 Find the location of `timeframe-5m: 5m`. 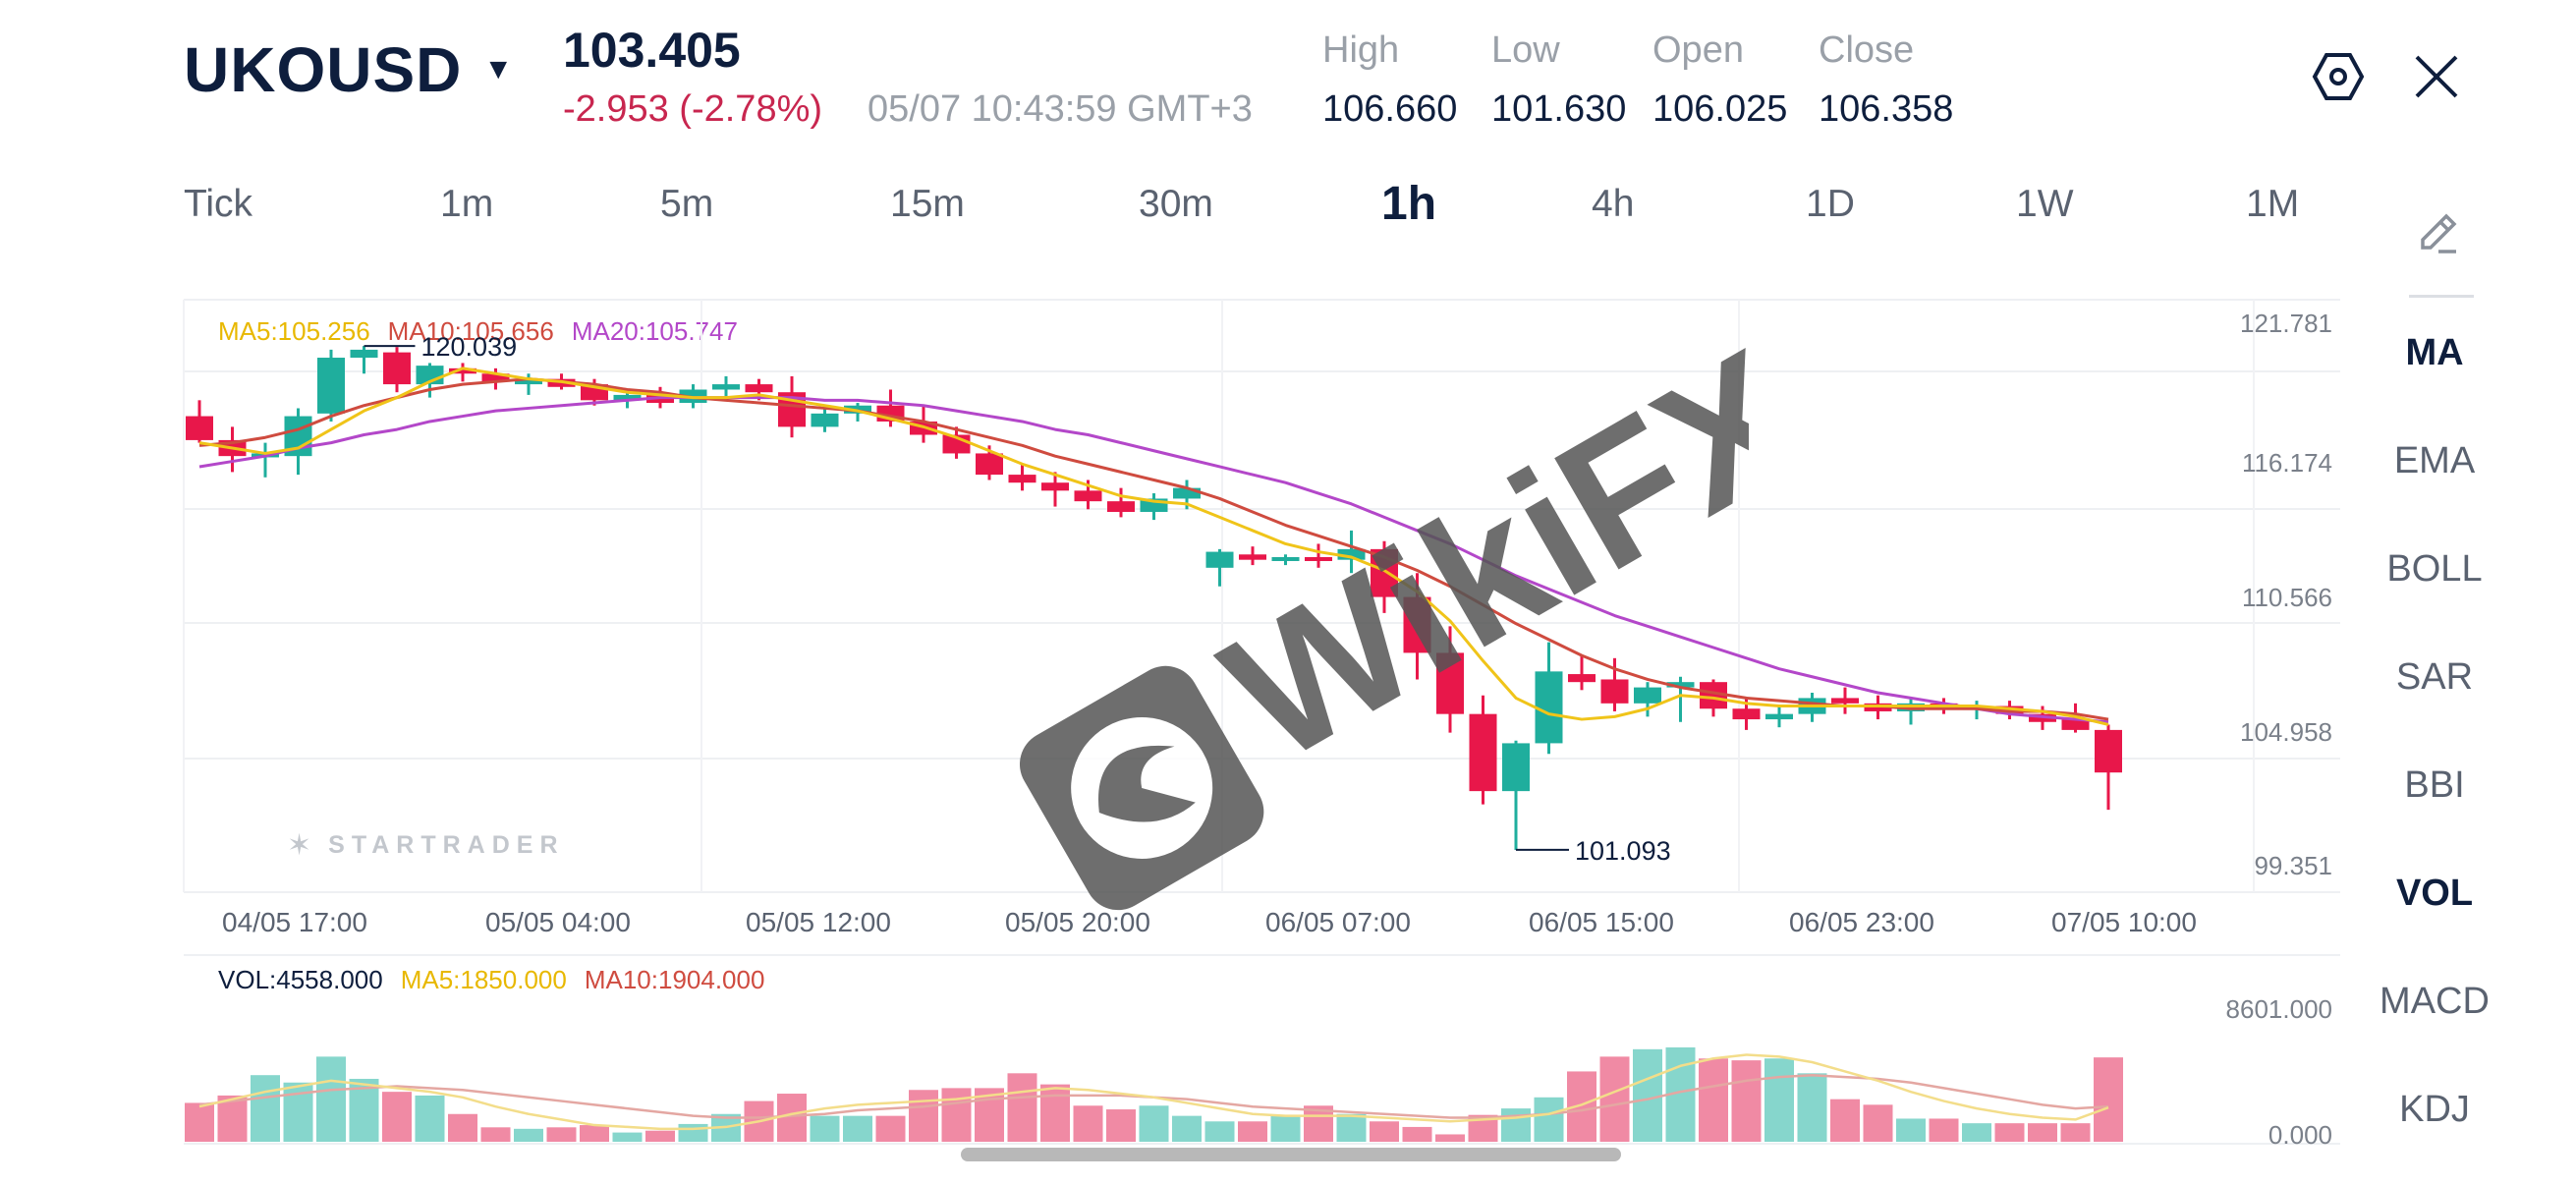

timeframe-5m: 5m is located at coordinates (687, 204).